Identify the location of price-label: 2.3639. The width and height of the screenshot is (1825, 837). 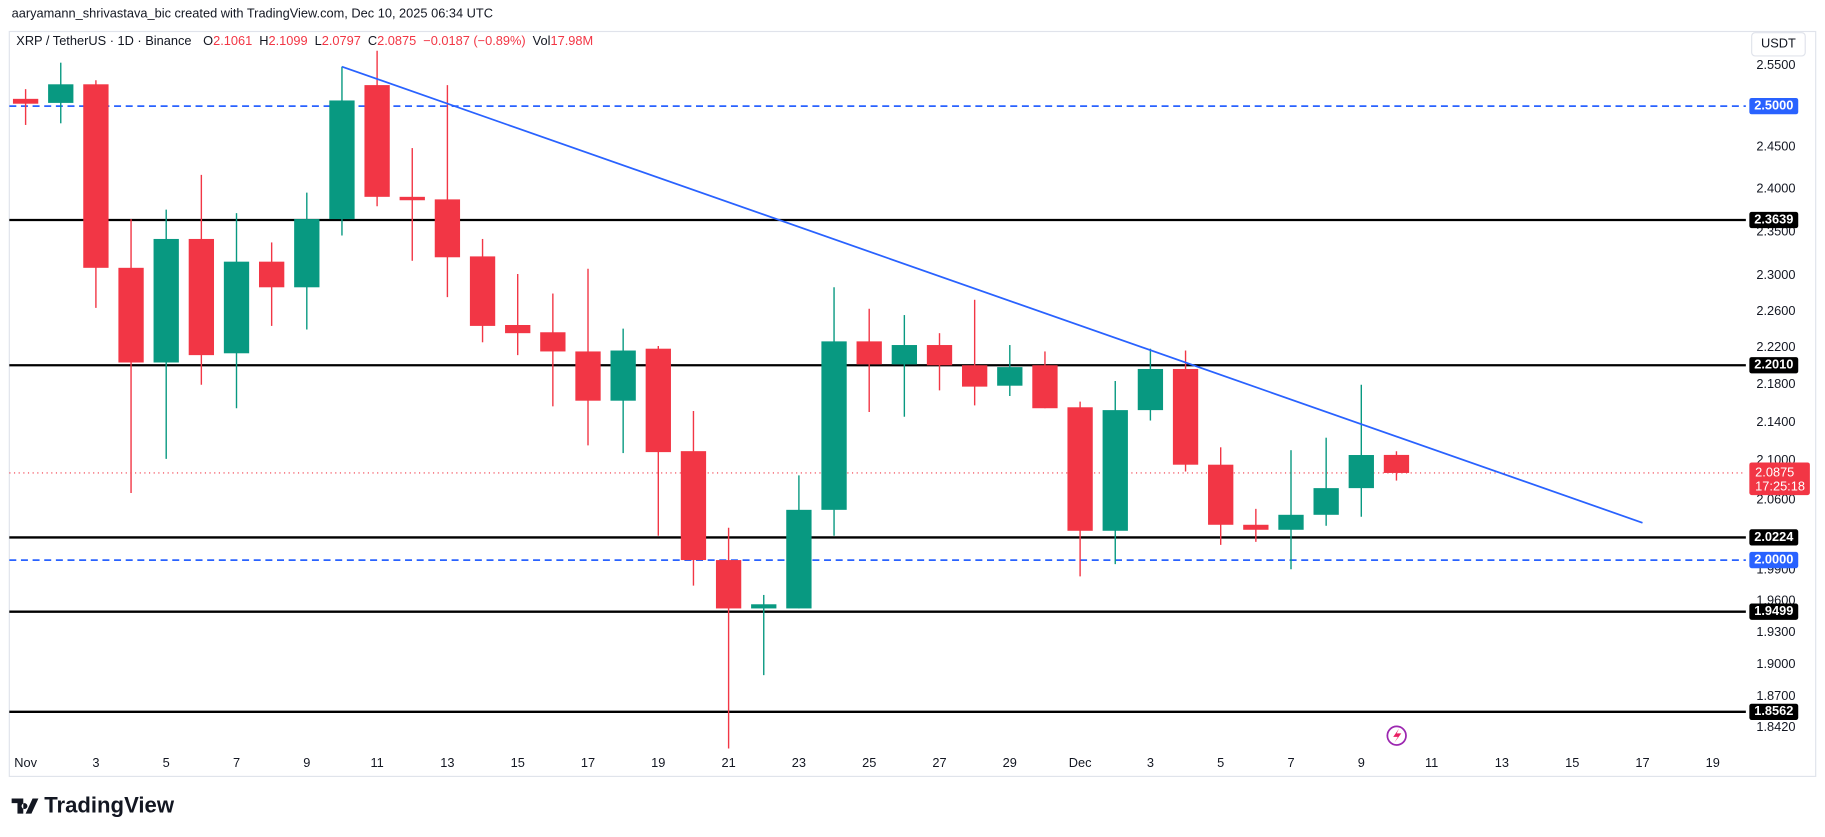
(1773, 218).